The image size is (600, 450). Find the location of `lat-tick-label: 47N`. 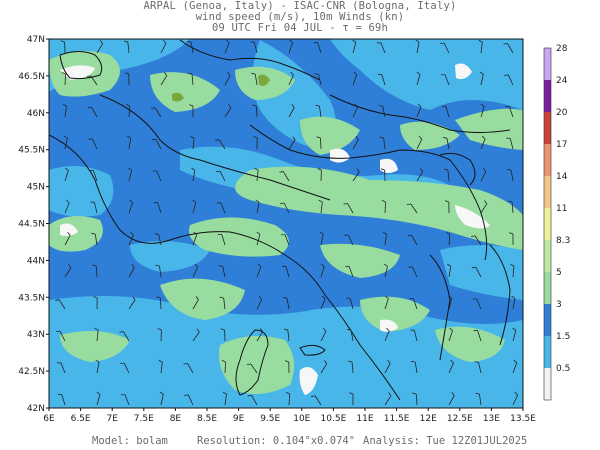

lat-tick-label: 47N is located at coordinates (36, 40).